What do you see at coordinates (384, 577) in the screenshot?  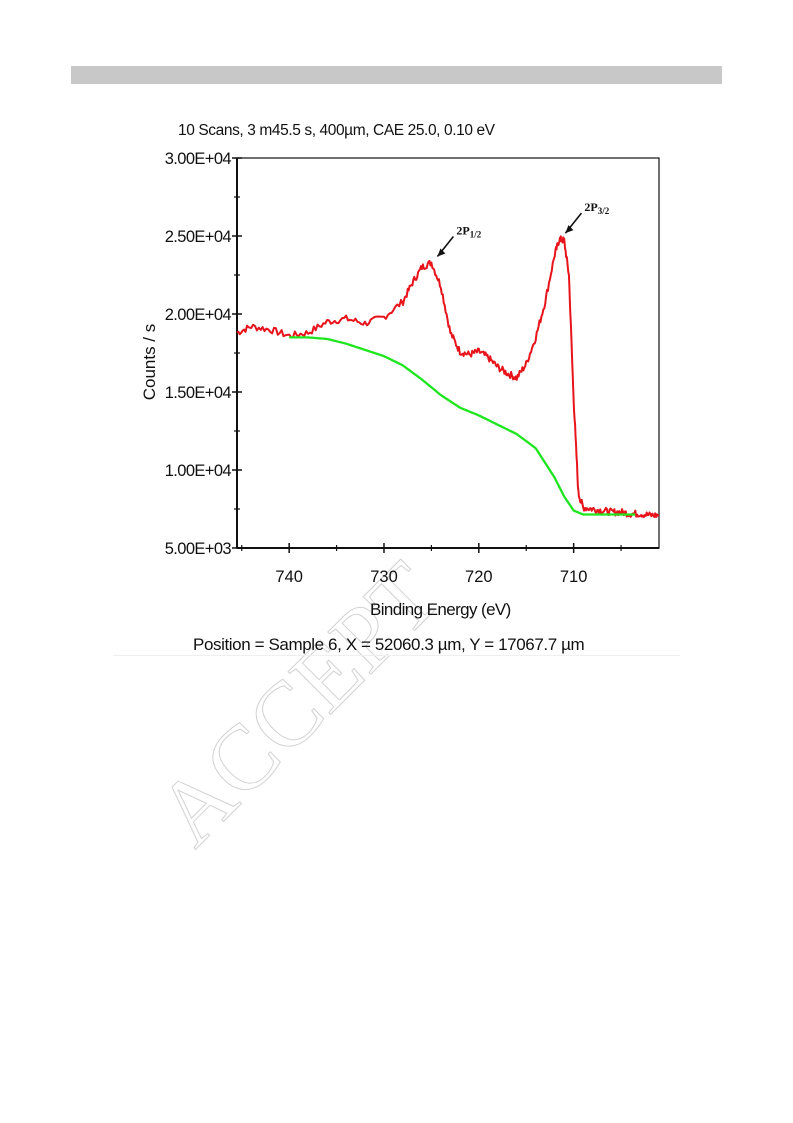 I see `x-tick-label: 730` at bounding box center [384, 577].